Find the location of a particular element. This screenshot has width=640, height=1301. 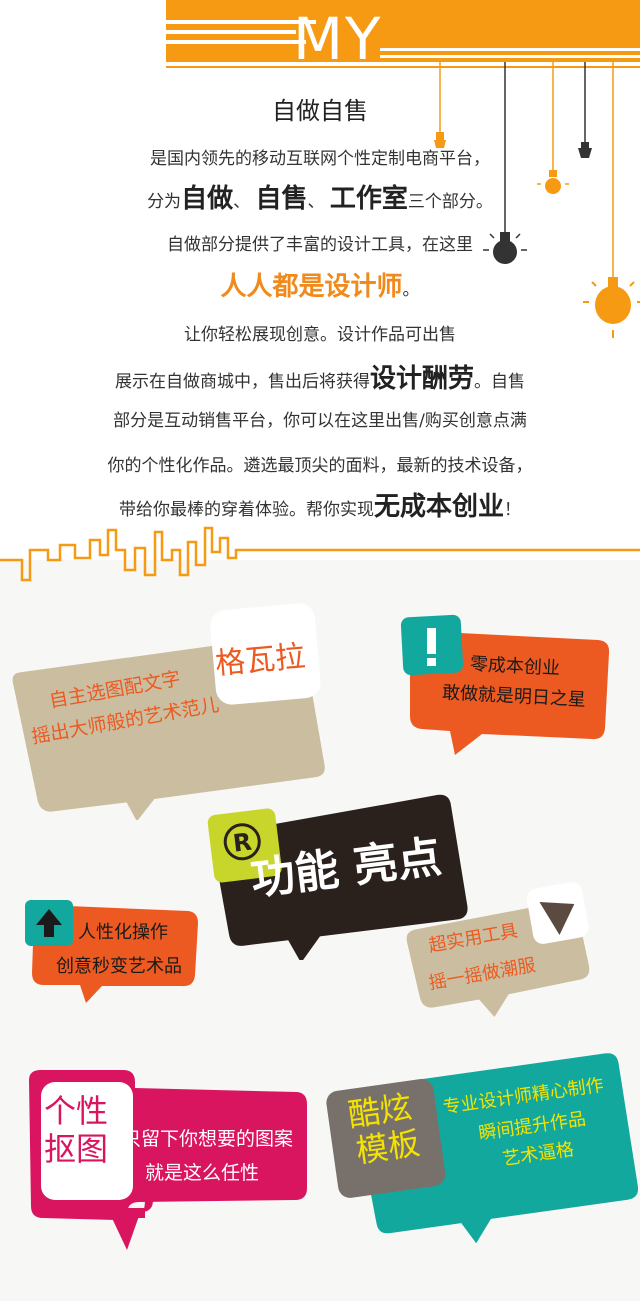

intro-keyword: 设计酬劳 is located at coordinates (421, 379).